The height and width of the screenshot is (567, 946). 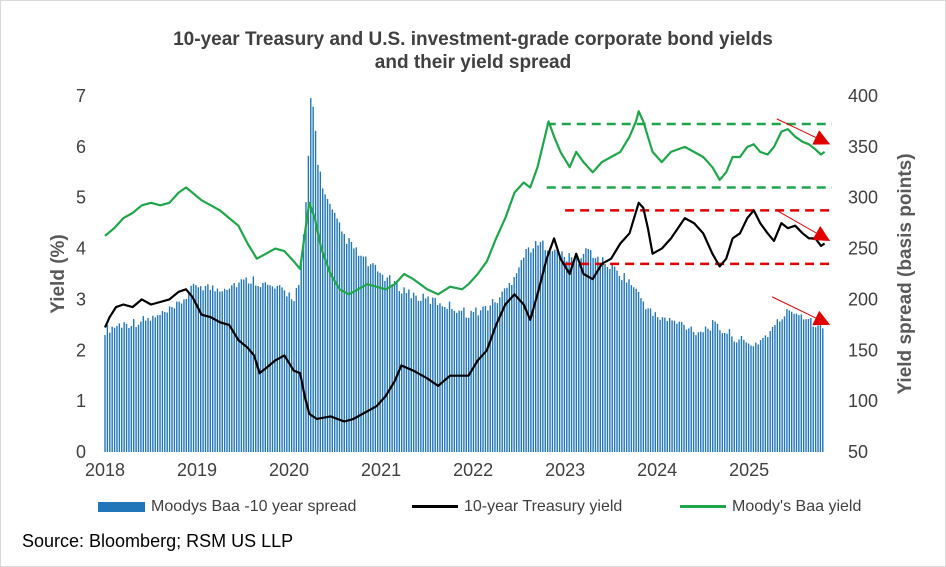 What do you see at coordinates (796, 221) in the screenshot?
I see `trend-arrow-shaft` at bounding box center [796, 221].